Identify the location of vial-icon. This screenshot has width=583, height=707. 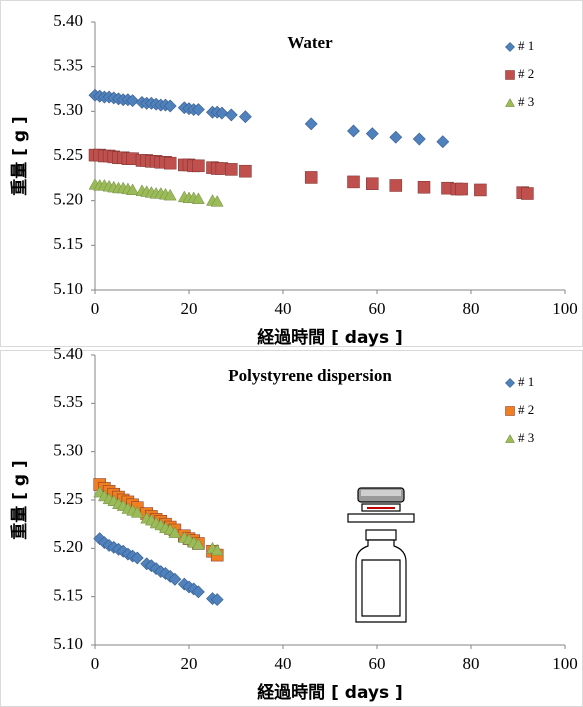
(381, 555).